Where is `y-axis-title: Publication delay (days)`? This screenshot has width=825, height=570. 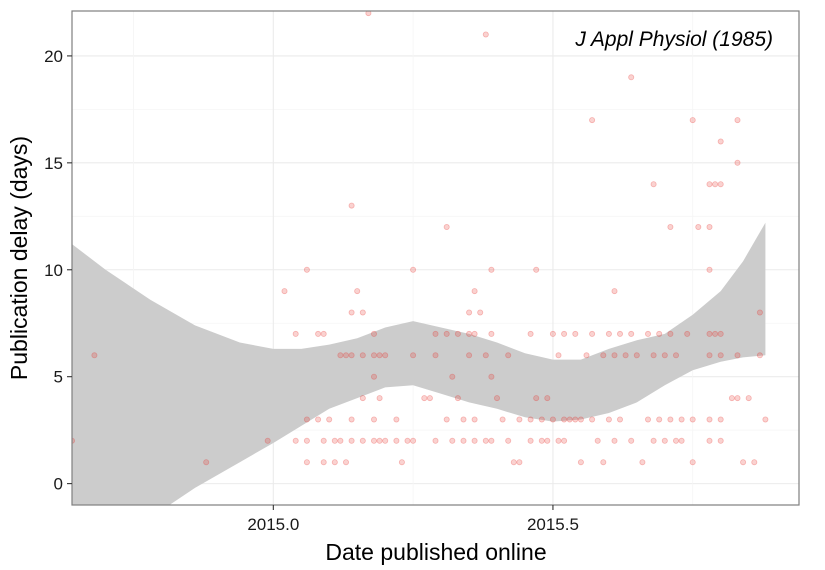 y-axis-title: Publication delay (days) is located at coordinates (19, 258).